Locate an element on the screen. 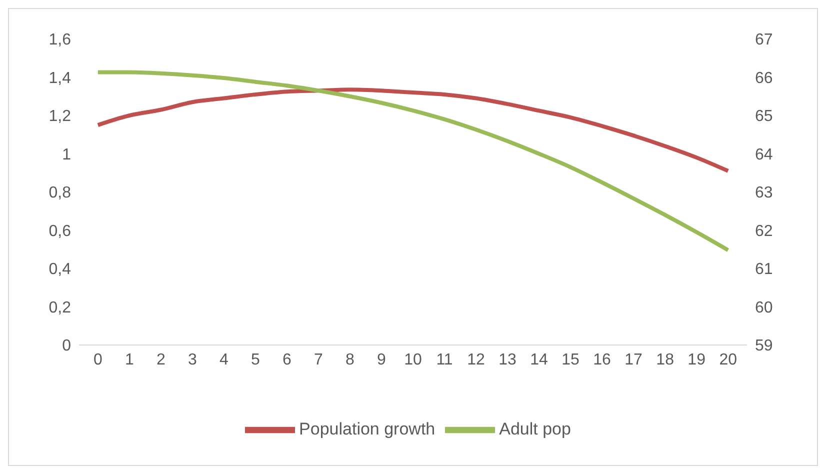 Image resolution: width=826 pixels, height=474 pixels. y-tick-label: 1,2 is located at coordinates (60, 117).